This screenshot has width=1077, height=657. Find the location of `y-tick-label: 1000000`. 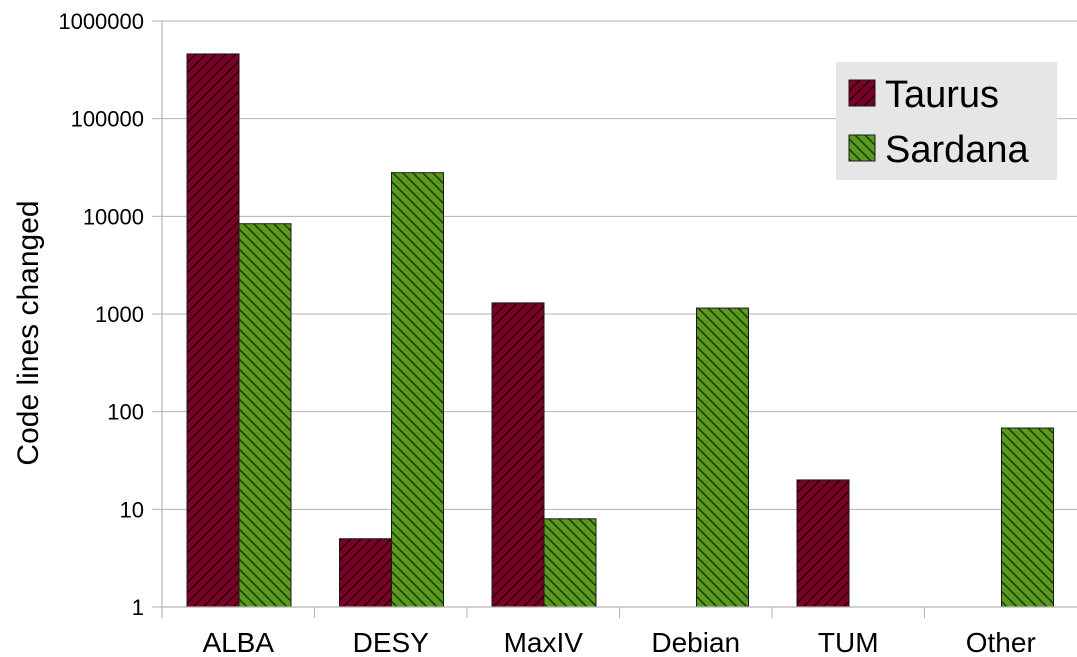

y-tick-label: 1000000 is located at coordinates (101, 21).